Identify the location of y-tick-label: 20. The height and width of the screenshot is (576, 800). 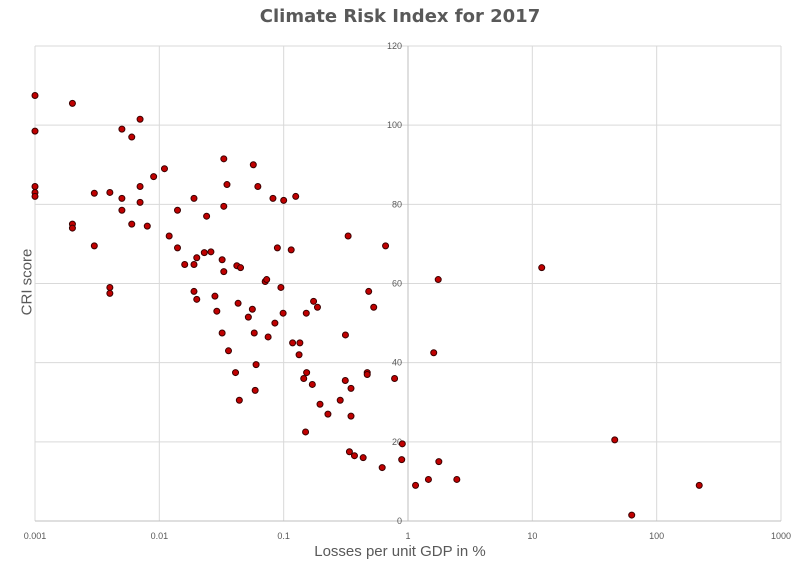
(397, 442).